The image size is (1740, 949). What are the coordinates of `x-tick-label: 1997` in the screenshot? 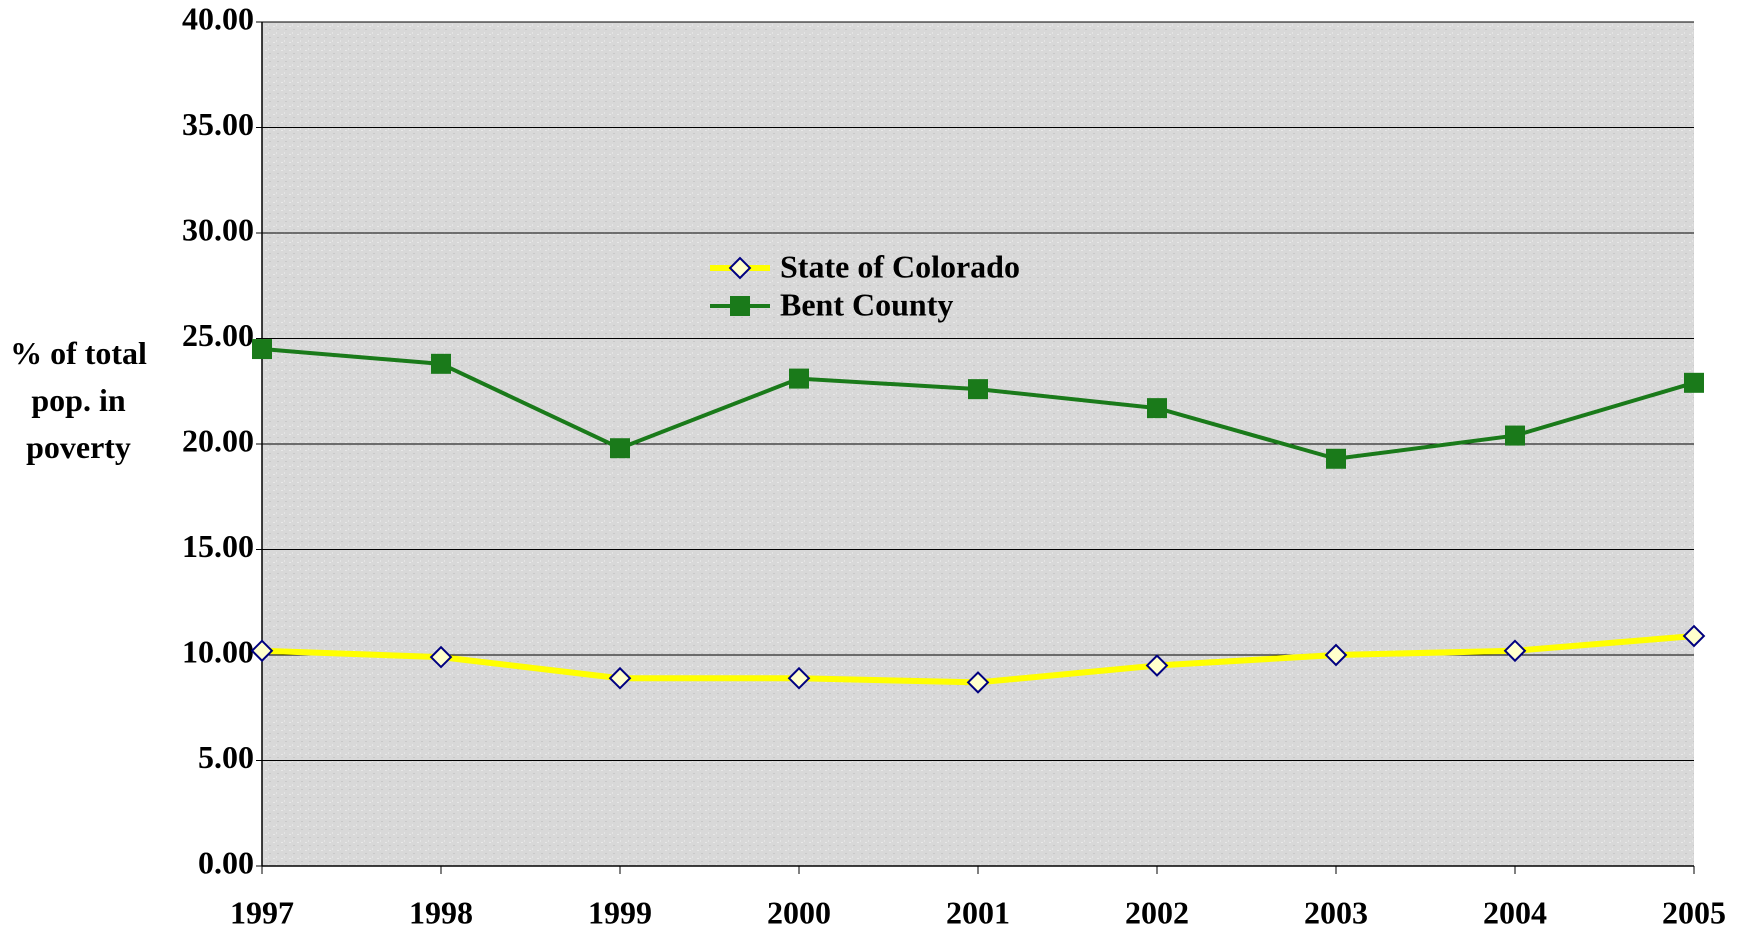 It's located at (262, 912).